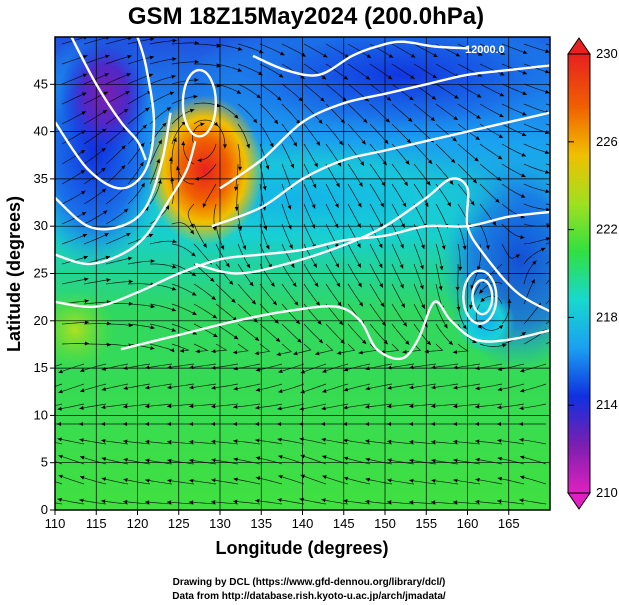  I want to click on x-tick-label: 115, so click(96, 523).